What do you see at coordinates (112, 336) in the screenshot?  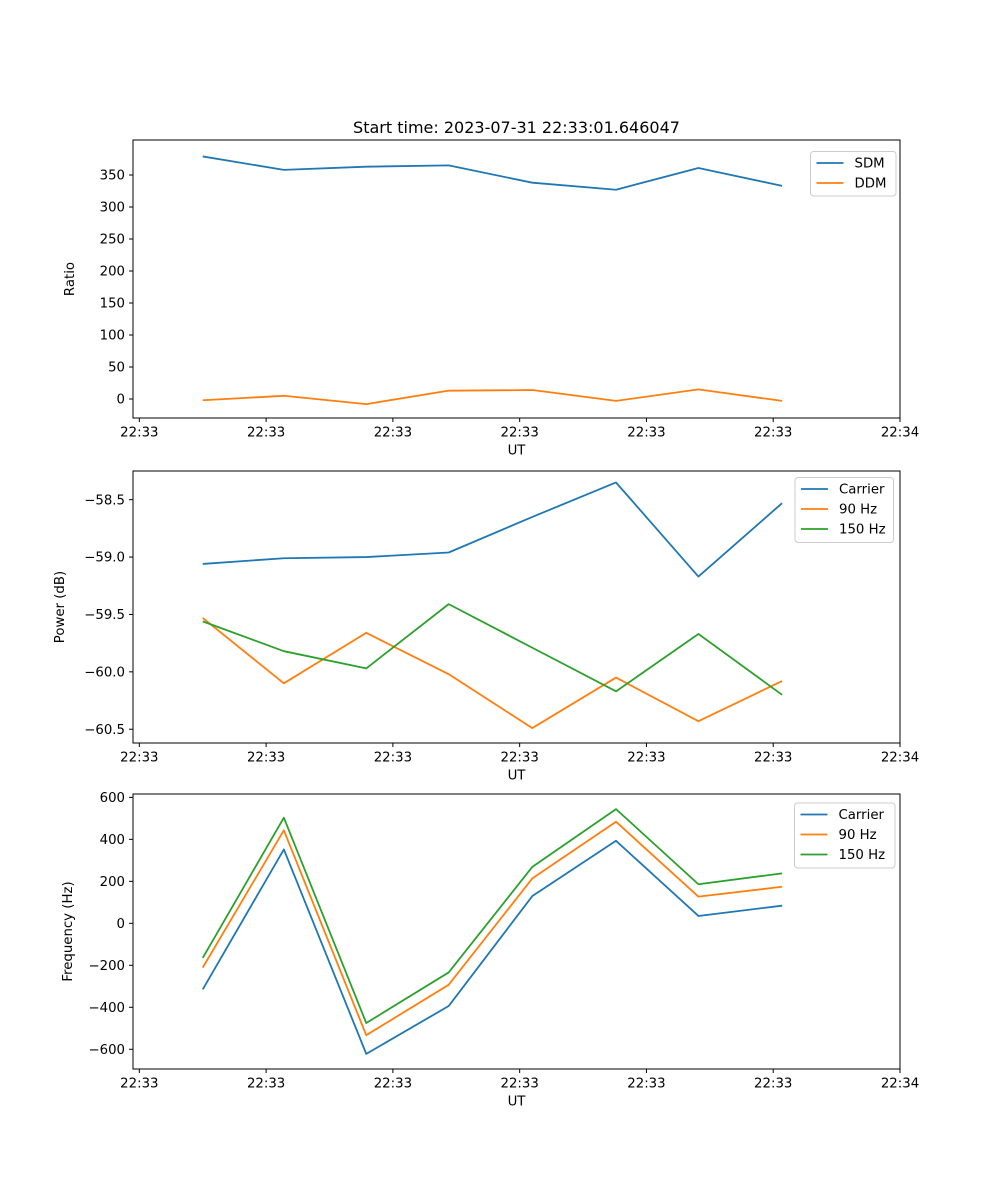 I see `y-axis-tick-label: 100` at bounding box center [112, 336].